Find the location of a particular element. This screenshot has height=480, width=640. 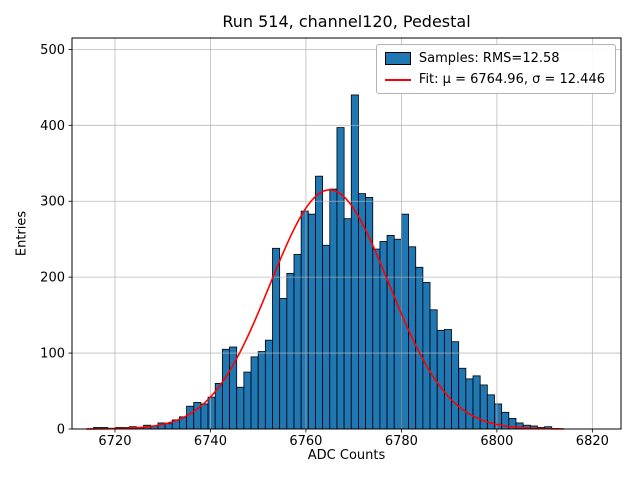

x-tick-label: 6780 is located at coordinates (401, 441).